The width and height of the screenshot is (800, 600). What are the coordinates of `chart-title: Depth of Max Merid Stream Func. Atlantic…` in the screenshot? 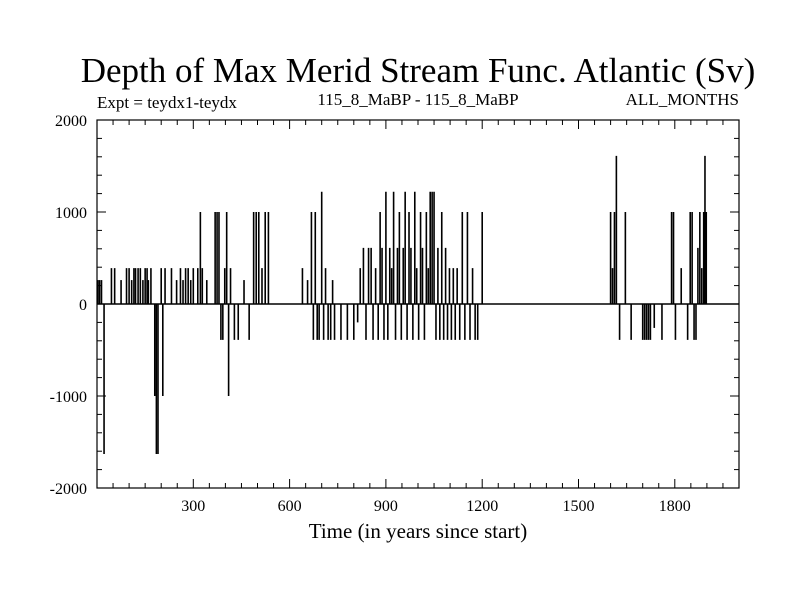 It's located at (418, 70).